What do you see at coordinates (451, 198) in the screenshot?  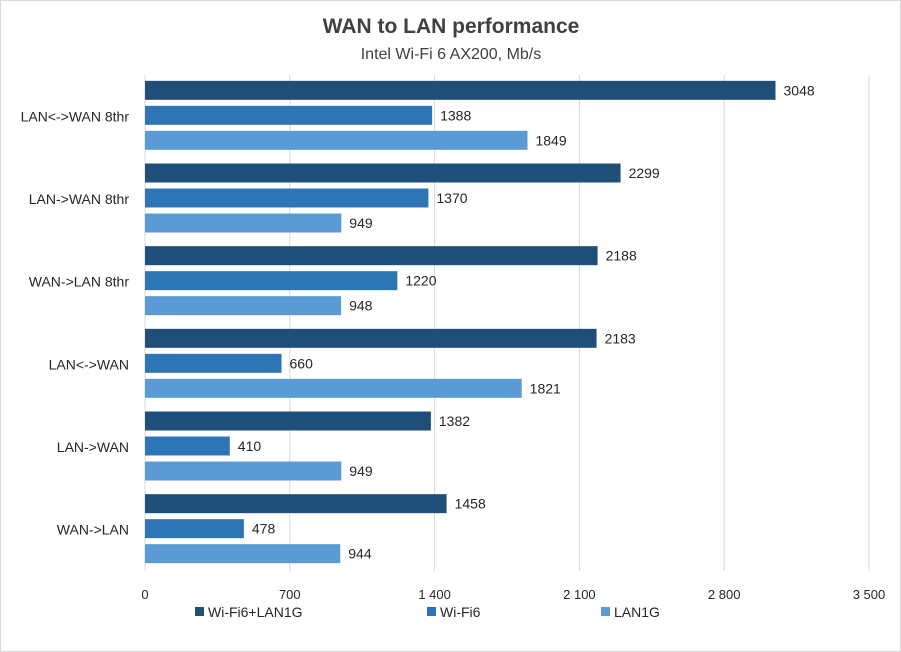 I see `data-label: 1370` at bounding box center [451, 198].